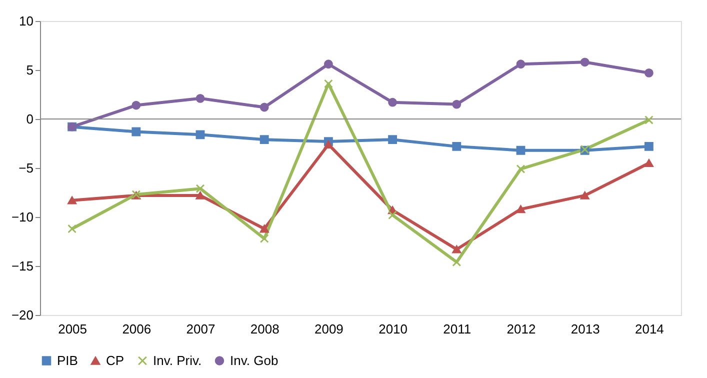  I want to click on x-tick-label: 2007, so click(201, 329).